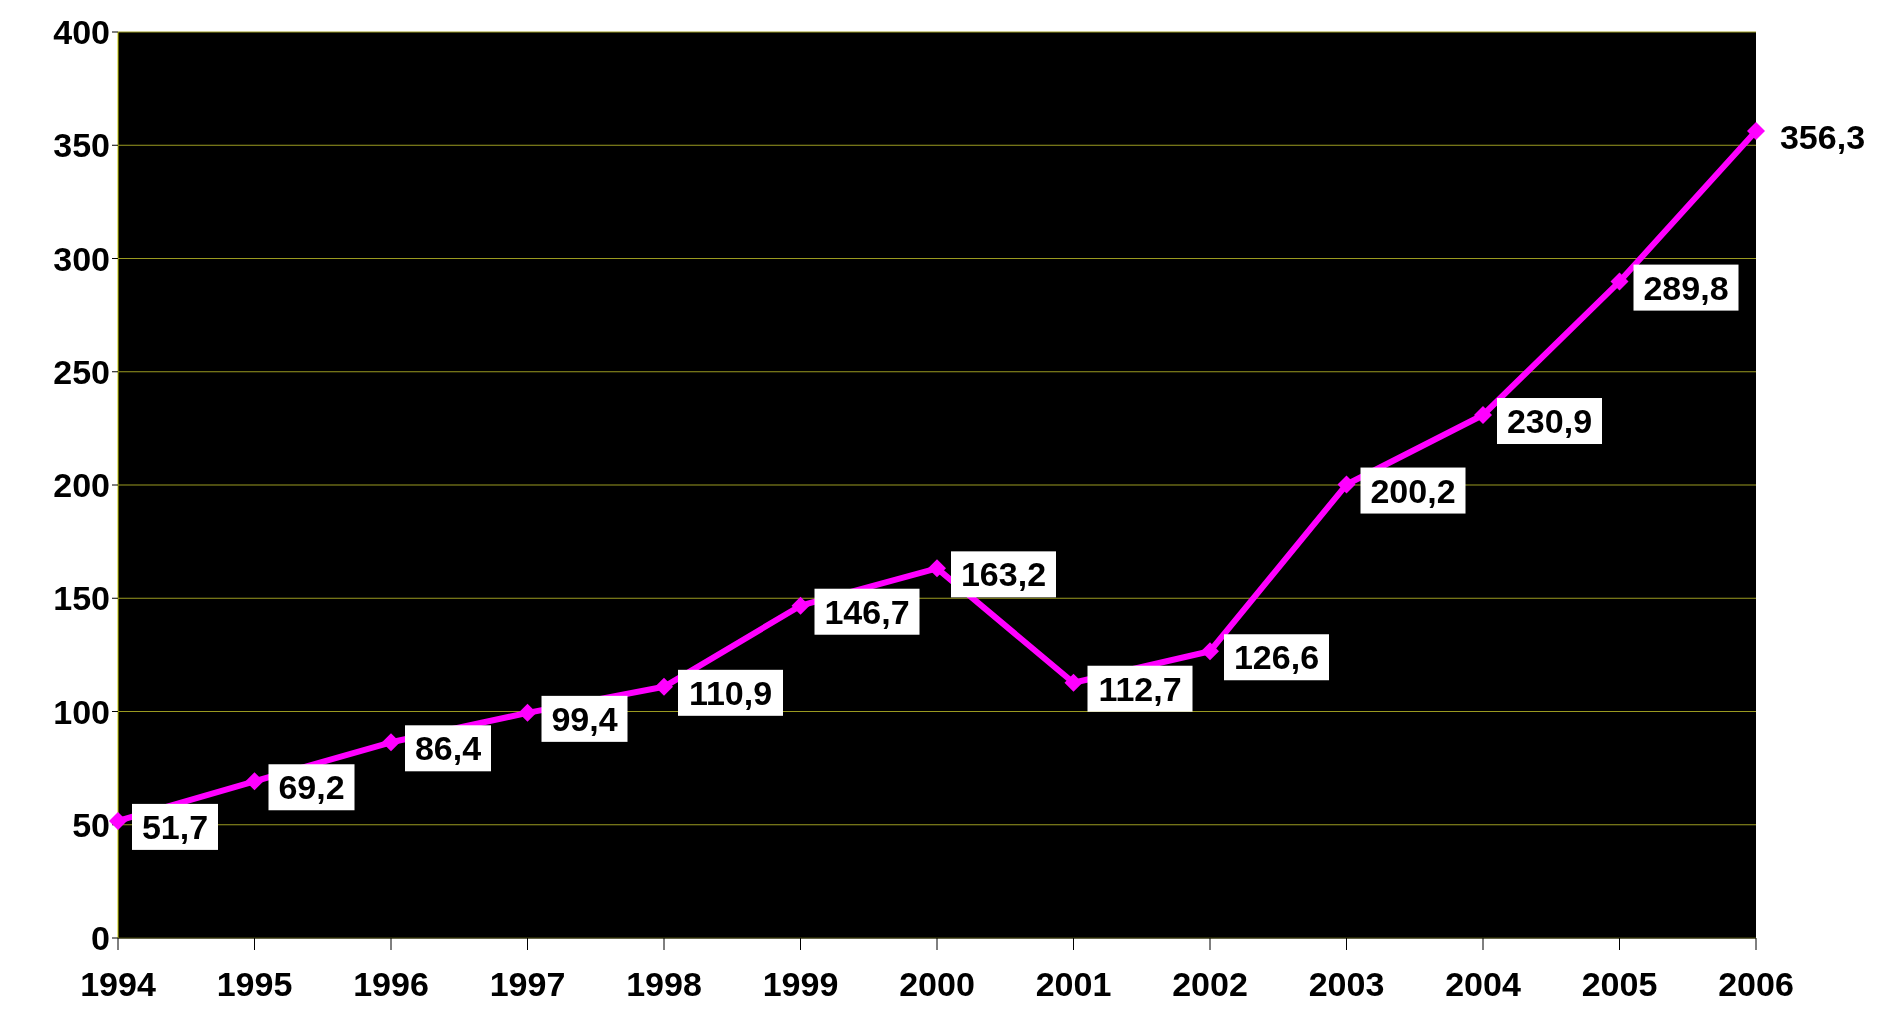 This screenshot has width=1884, height=1026. I want to click on data-label: 230,9, so click(1549, 421).